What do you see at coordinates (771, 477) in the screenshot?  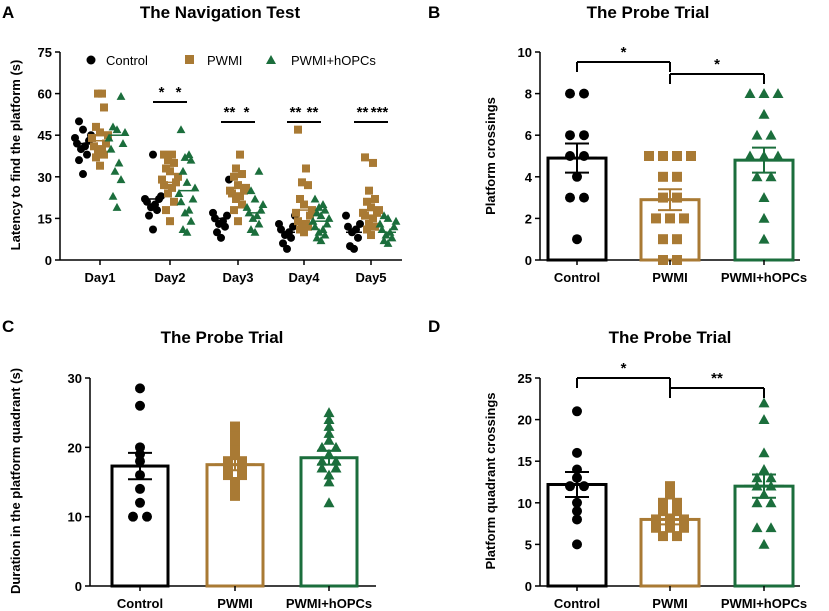 I see `panel-d-point-PWMI+hOPCs-9` at bounding box center [771, 477].